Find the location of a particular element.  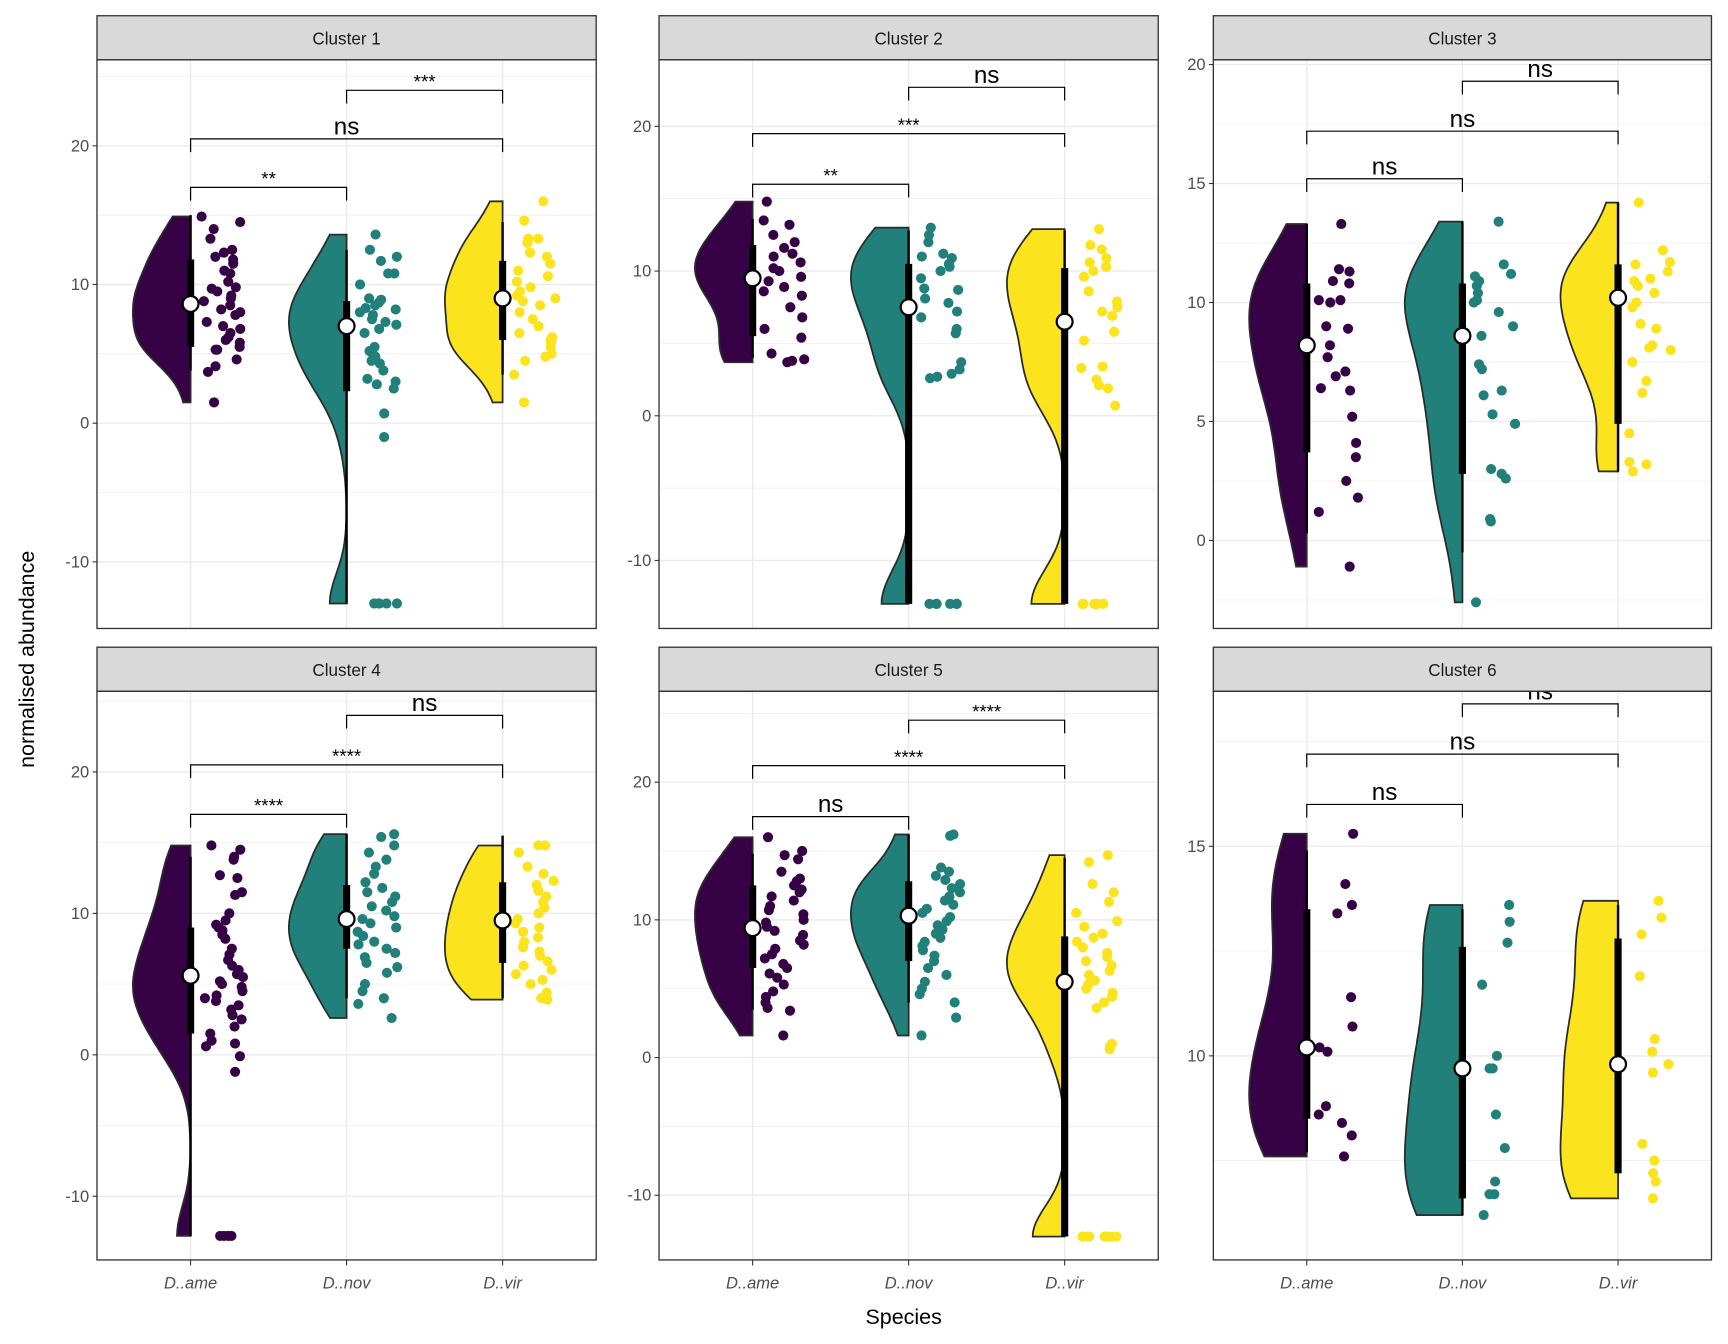

panel-1: -10 0 10 20 ** ns *** Cluster 1 is located at coordinates (331, 322).